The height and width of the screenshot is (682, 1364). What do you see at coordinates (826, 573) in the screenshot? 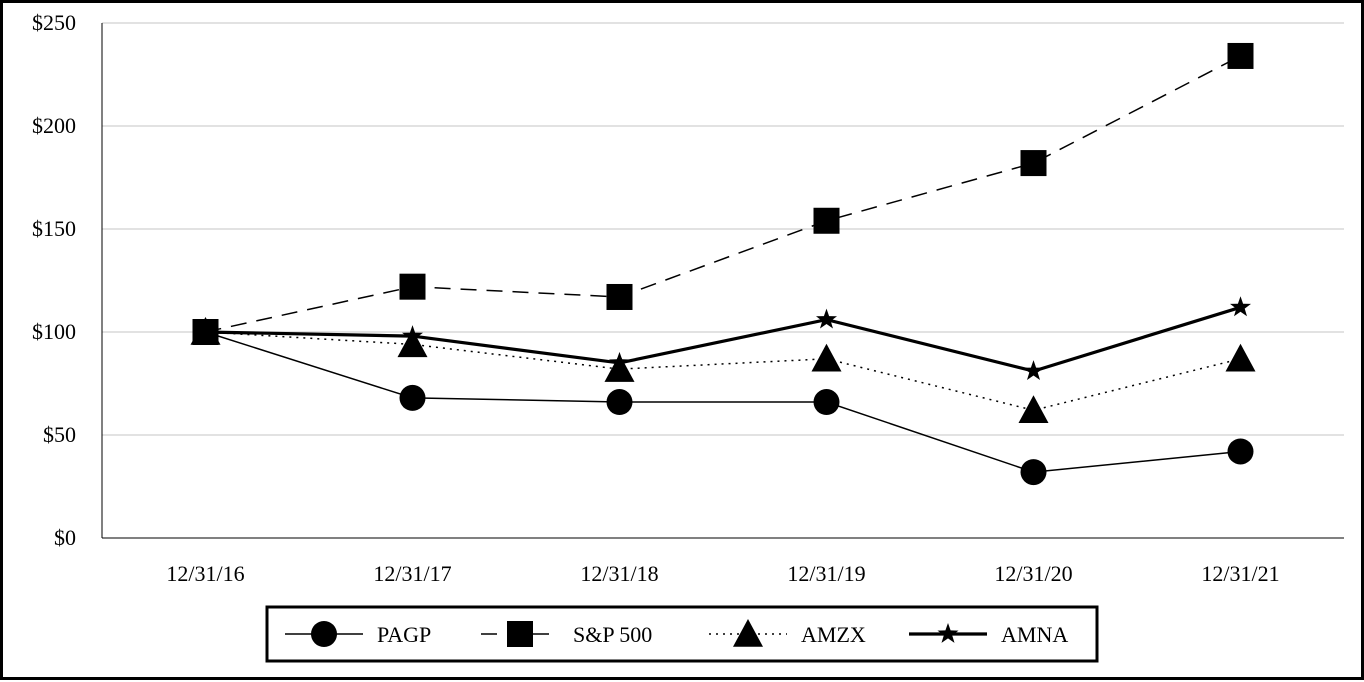
I see `x-tick-label: 12/31/19` at bounding box center [826, 573].